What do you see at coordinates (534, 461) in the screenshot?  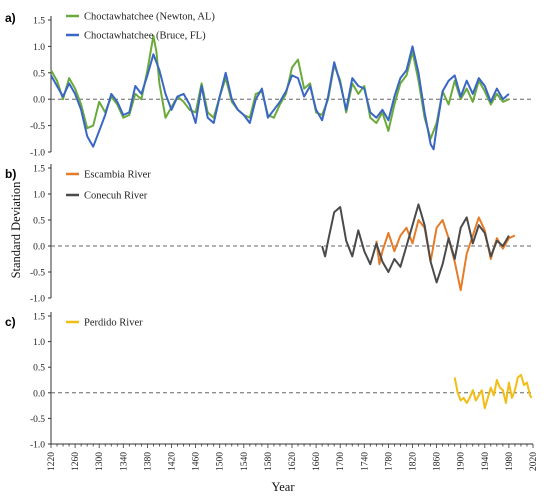 I see `x-tick-label: 2020` at bounding box center [534, 461].